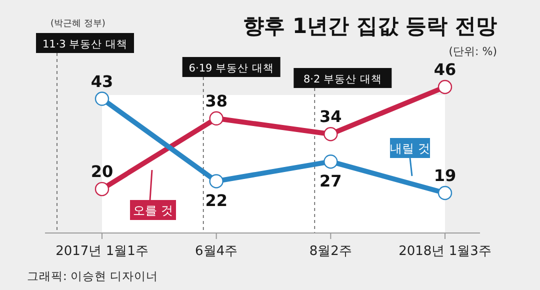  Describe the element at coordinates (216, 251) in the screenshot. I see `x-tick-label: 6월4주` at that location.